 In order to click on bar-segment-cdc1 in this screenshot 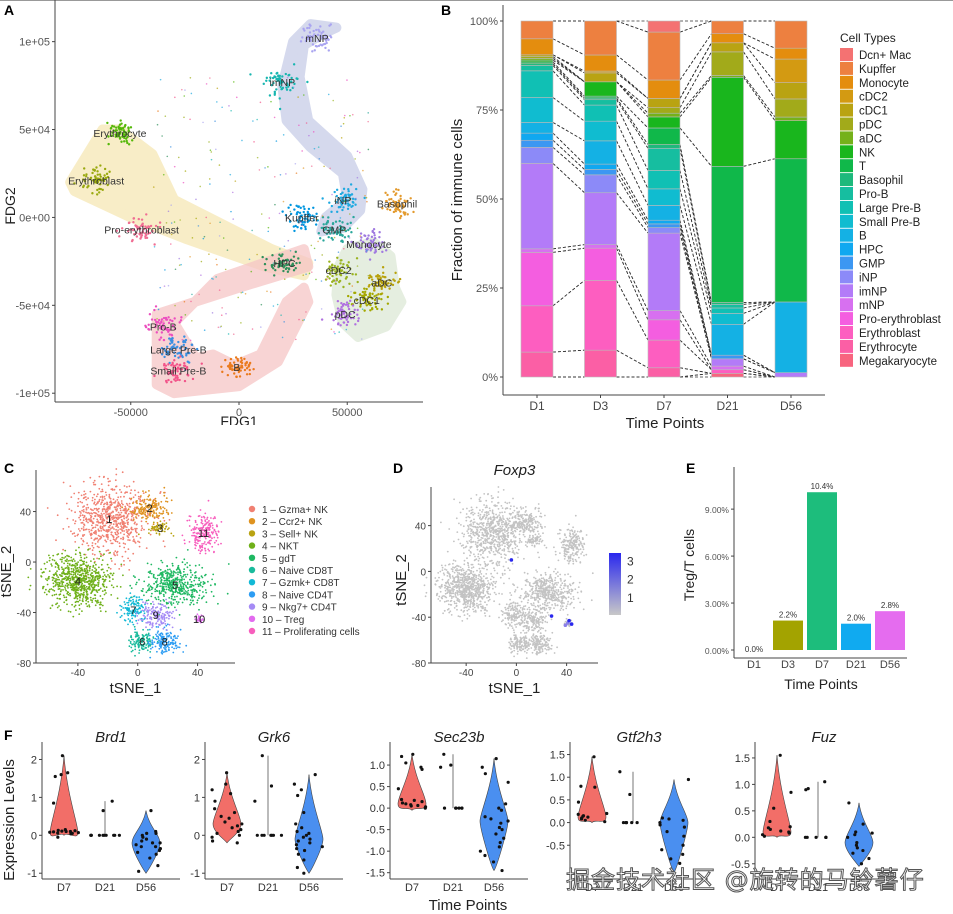, I will do `click(664, 103)`.